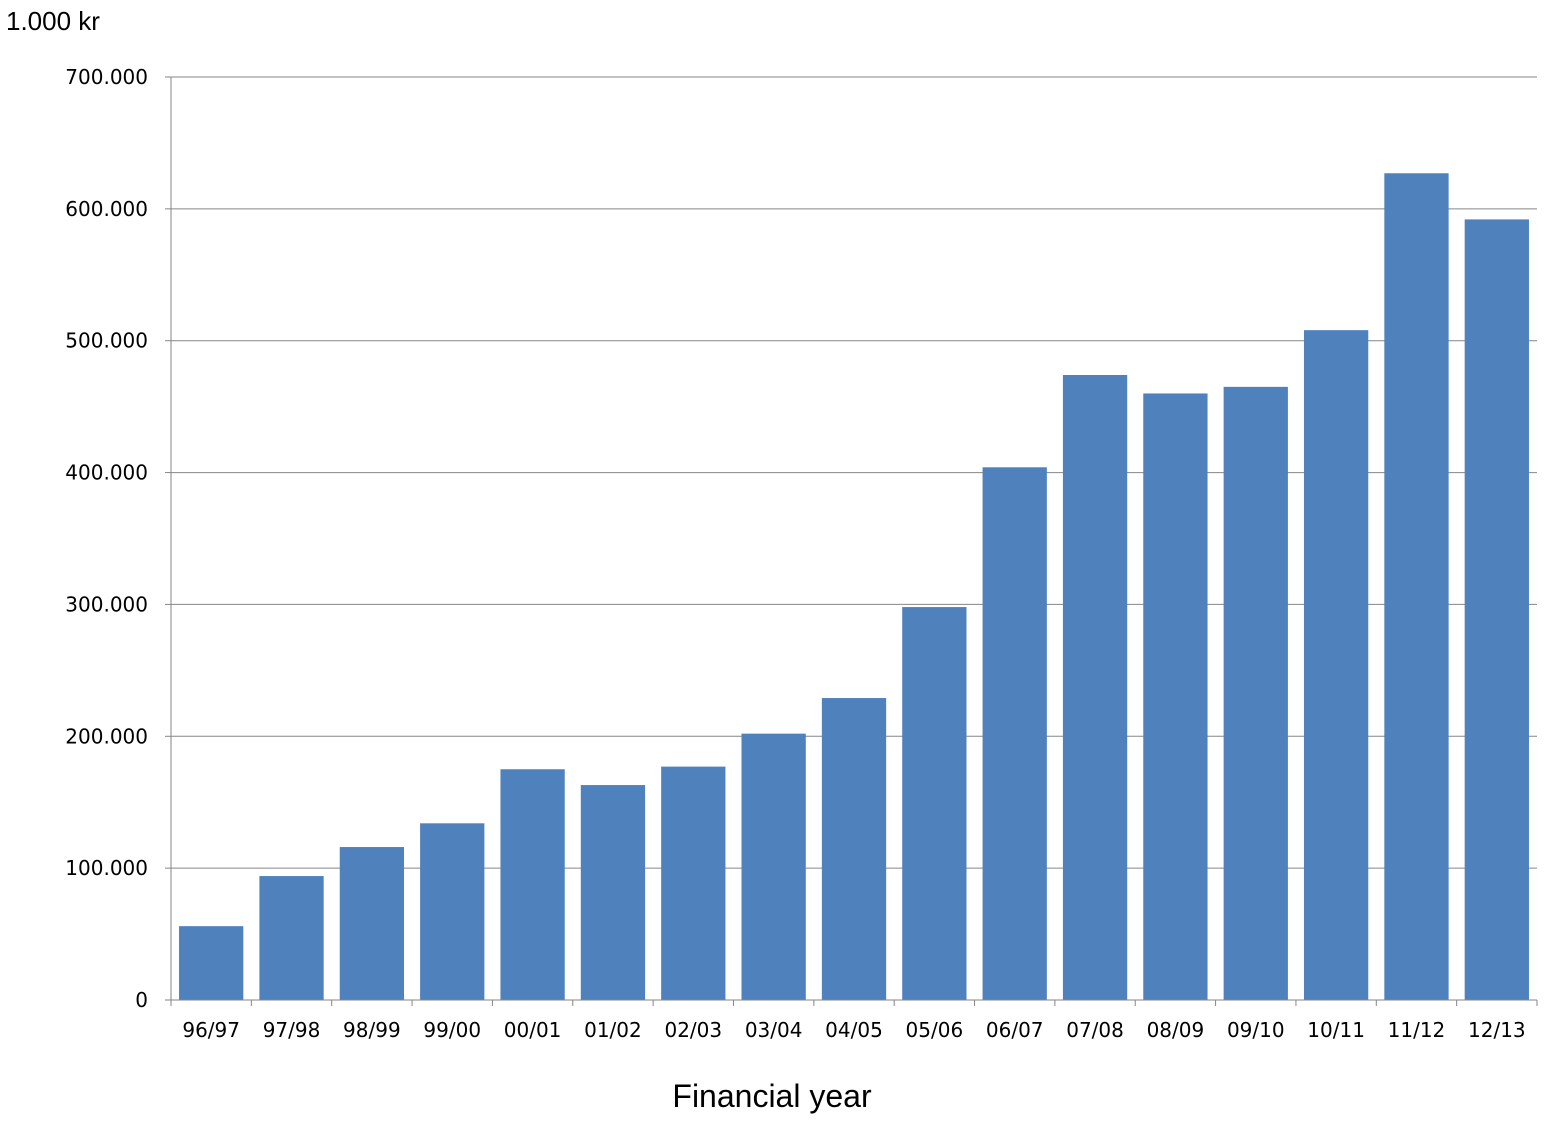  What do you see at coordinates (106, 209) in the screenshot?
I see `y-tick-label: 600.000` at bounding box center [106, 209].